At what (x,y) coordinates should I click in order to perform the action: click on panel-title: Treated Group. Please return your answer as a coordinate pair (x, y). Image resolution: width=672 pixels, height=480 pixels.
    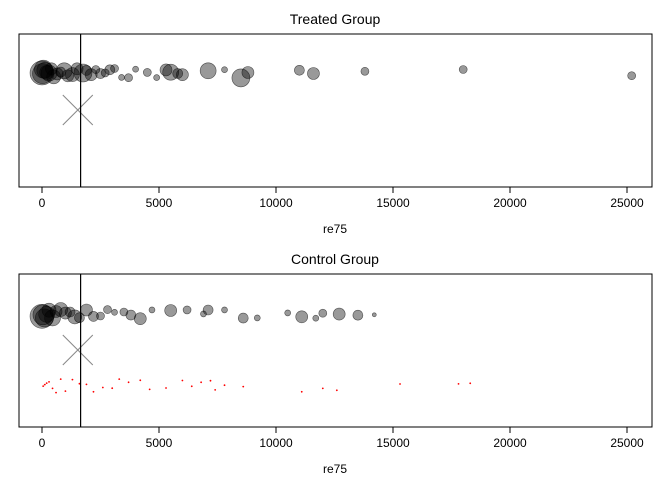
    Looking at the image, I should click on (335, 19).